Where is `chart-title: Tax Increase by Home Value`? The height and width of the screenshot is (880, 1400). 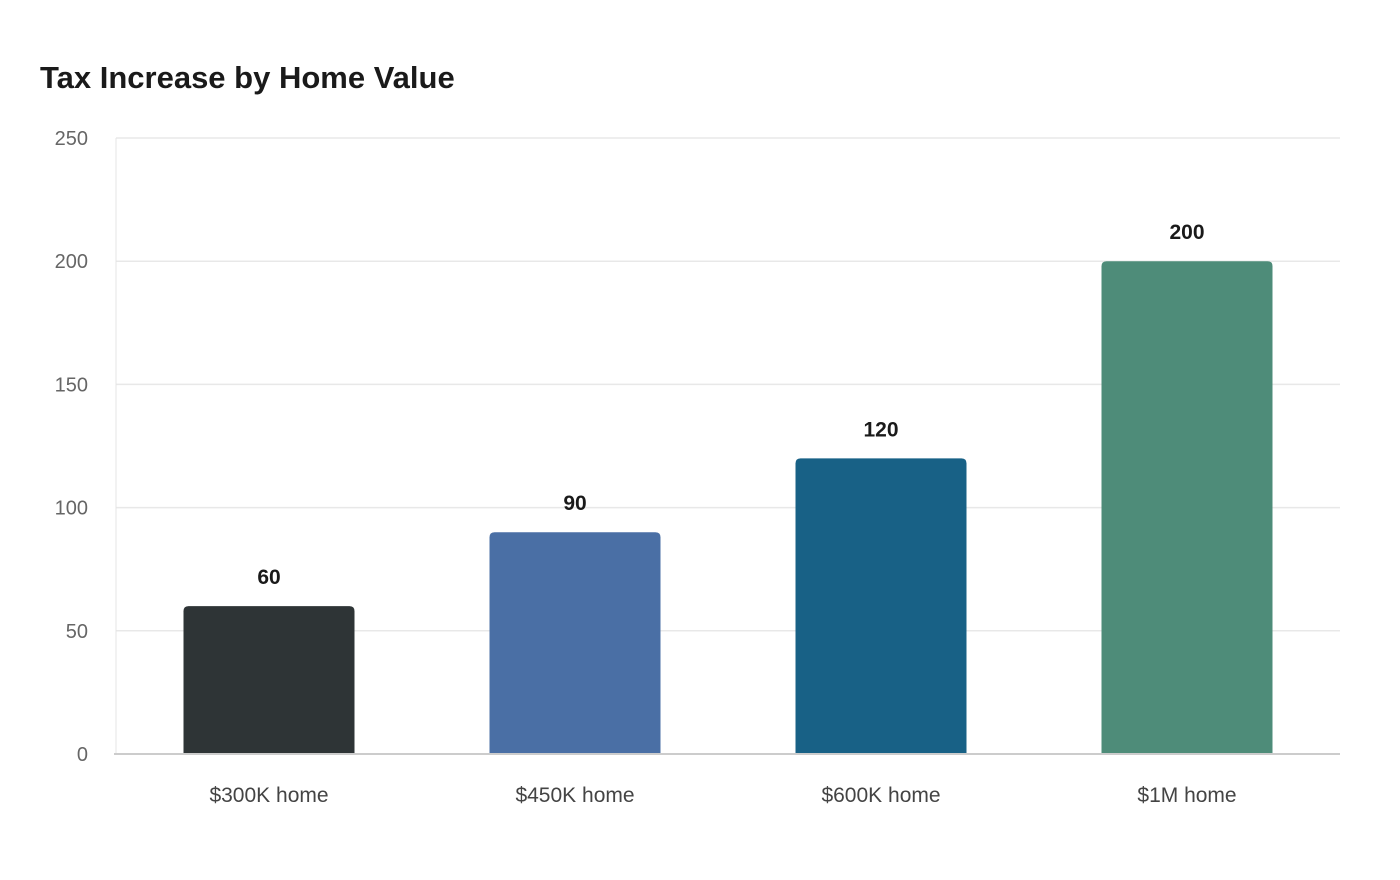
chart-title: Tax Increase by Home Value is located at coordinates (247, 77).